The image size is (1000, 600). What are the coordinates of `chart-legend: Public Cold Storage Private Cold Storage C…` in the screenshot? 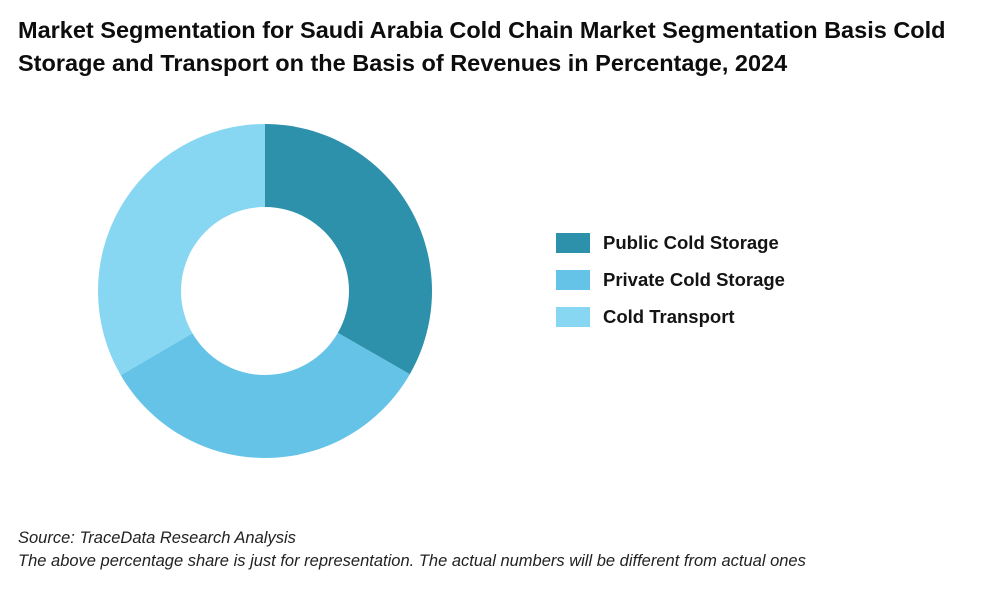 It's located at (766, 279).